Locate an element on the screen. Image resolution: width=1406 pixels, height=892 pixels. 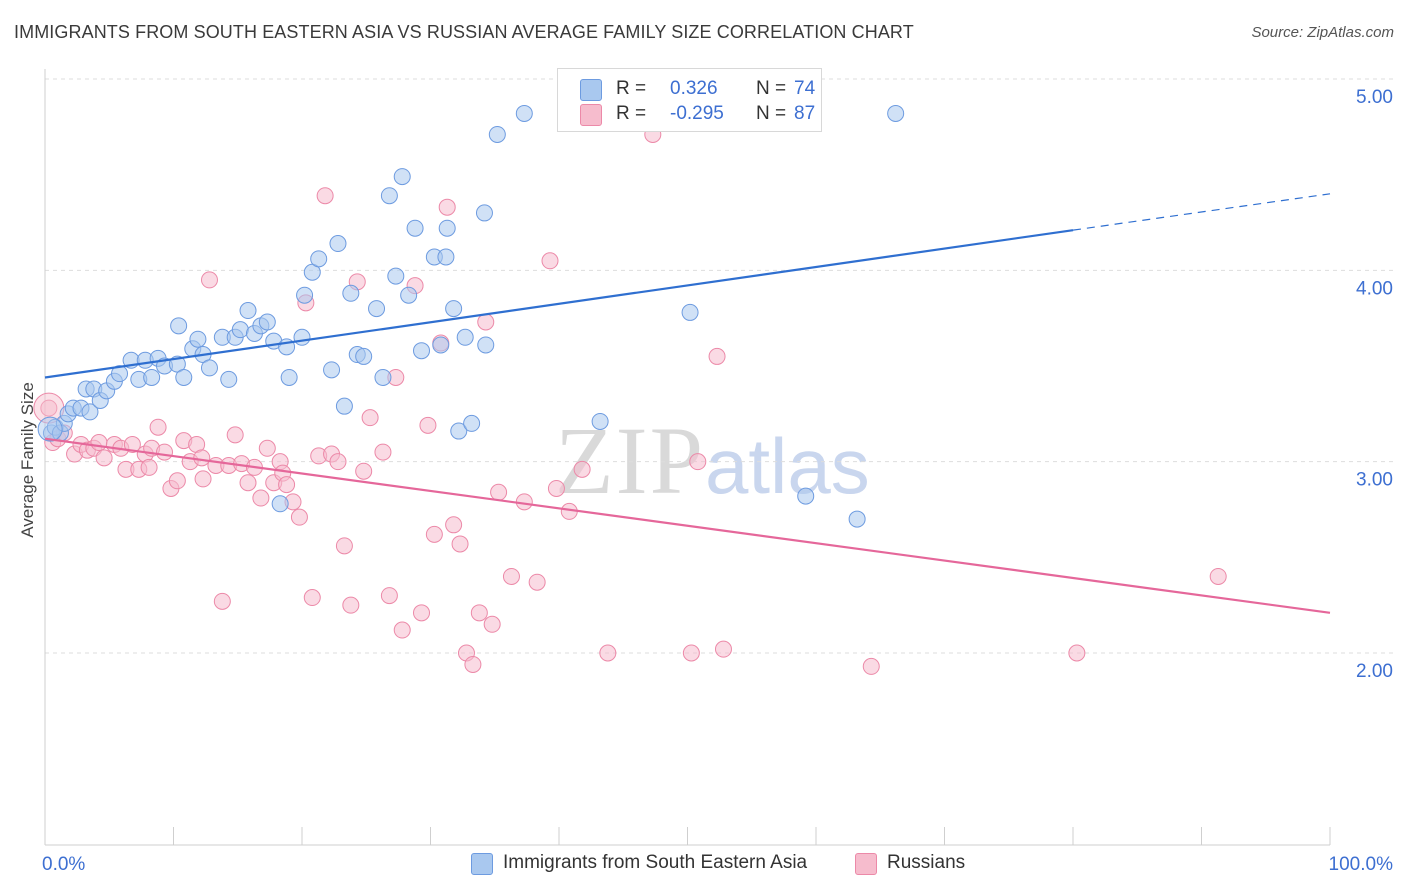
x-tick-label: 0.0% is located at coordinates (63, 864).